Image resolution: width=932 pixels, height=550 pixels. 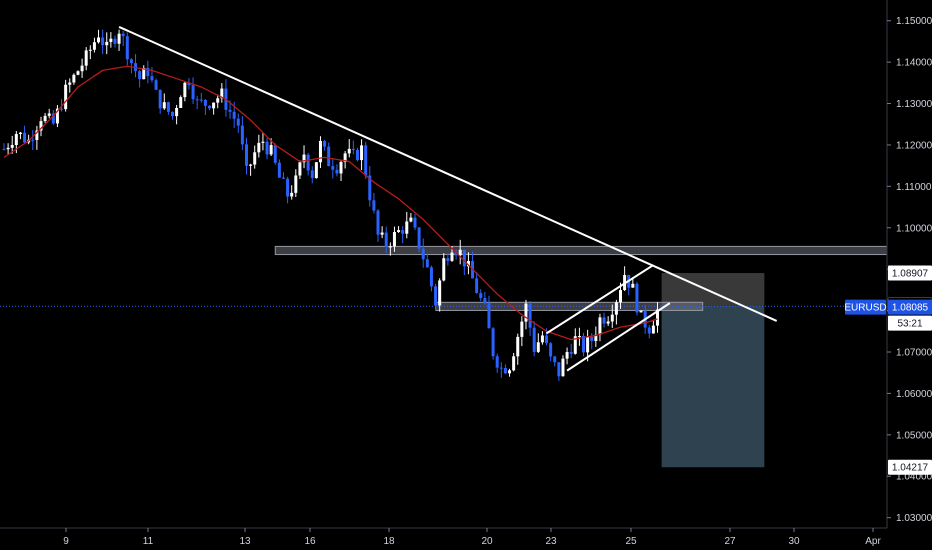 What do you see at coordinates (487, 541) in the screenshot?
I see `time-tick-label: 20` at bounding box center [487, 541].